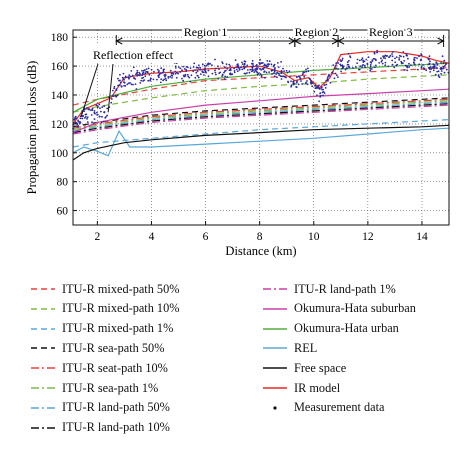  What do you see at coordinates (116, 407) in the screenshot?
I see `legend-label: ITU-R land-path 50%` at bounding box center [116, 407].